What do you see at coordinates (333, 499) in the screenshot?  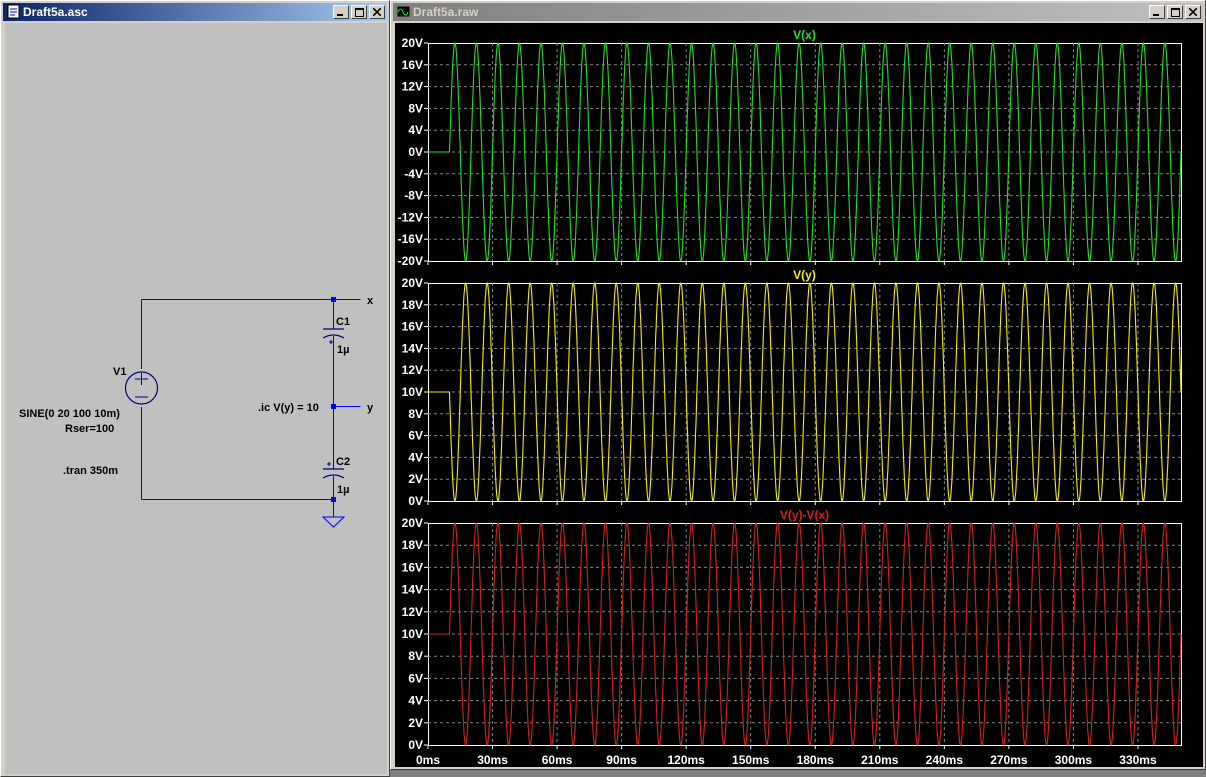 I see `junction-c2` at bounding box center [333, 499].